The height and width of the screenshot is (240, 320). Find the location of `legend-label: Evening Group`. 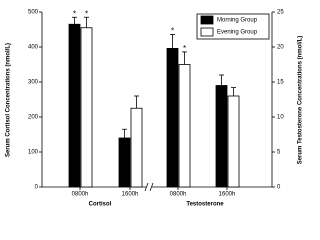

legend-label: Evening Group is located at coordinates (237, 33).